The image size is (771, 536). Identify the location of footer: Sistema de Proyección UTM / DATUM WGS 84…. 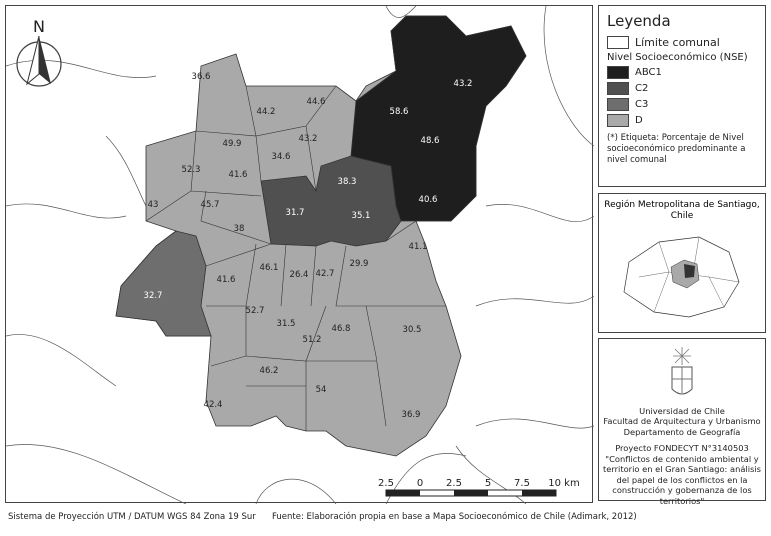
(322, 517).